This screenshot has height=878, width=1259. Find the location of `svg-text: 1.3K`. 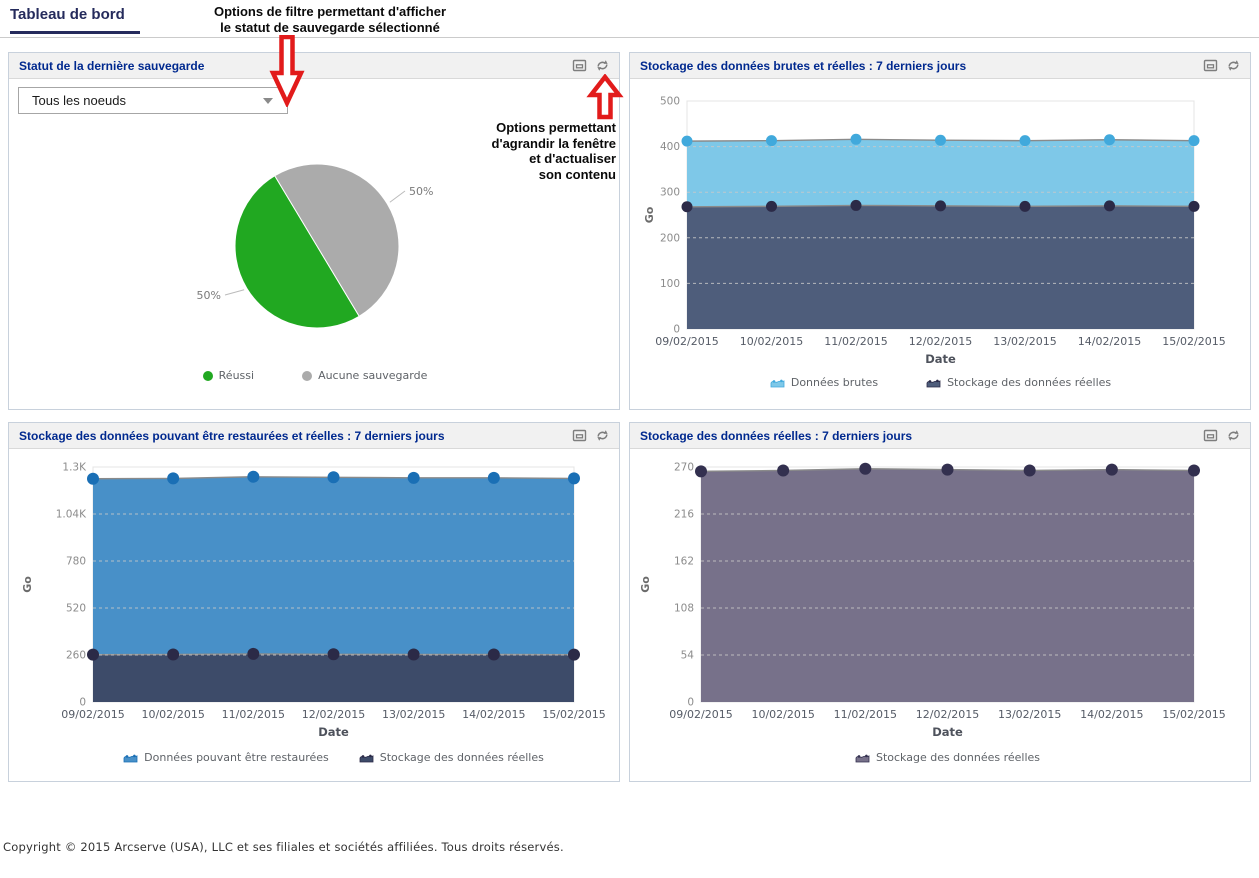

svg-text: 1.3K is located at coordinates (74, 468).